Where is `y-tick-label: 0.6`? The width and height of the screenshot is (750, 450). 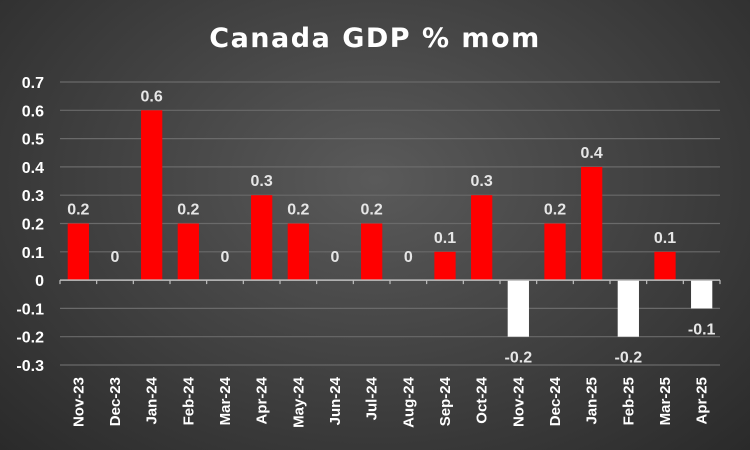 y-tick-label: 0.6 is located at coordinates (33, 111).